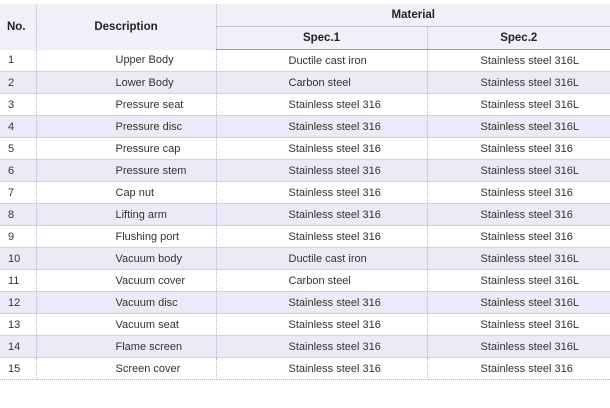 This screenshot has width=610, height=408. I want to click on cell-description: Screen cover, so click(126, 368).